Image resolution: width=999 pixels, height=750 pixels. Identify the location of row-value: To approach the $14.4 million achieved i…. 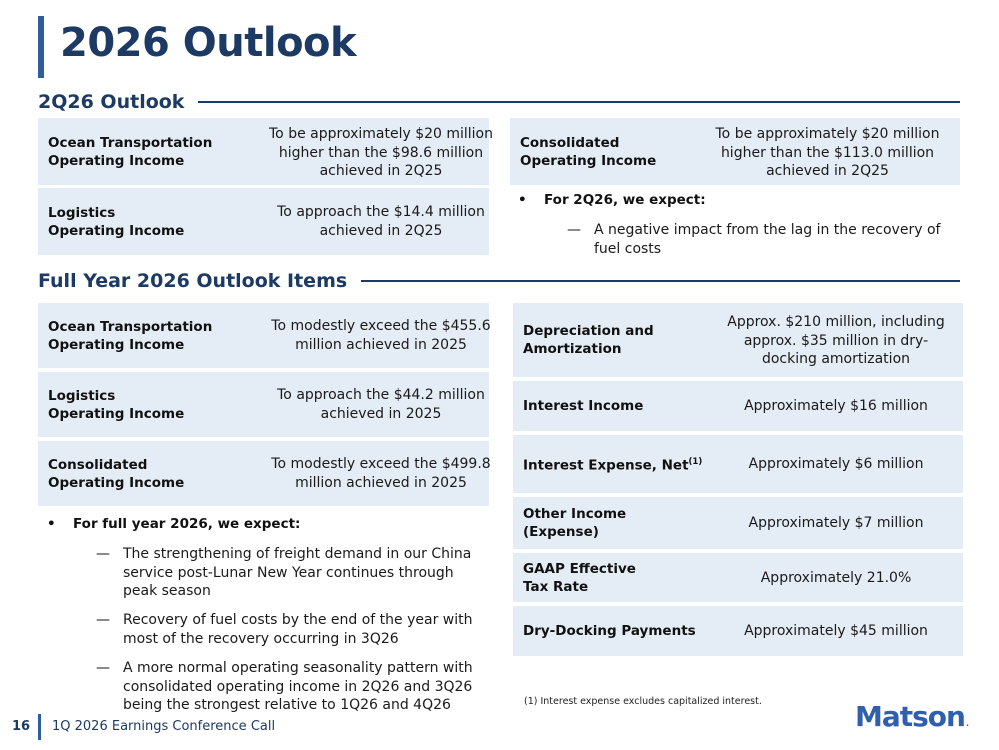
(381, 221).